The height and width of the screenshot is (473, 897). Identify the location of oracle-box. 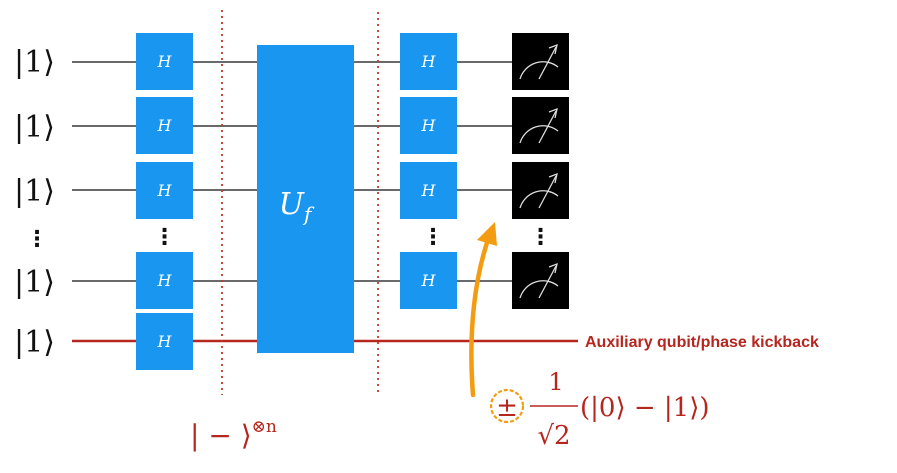
(305, 199).